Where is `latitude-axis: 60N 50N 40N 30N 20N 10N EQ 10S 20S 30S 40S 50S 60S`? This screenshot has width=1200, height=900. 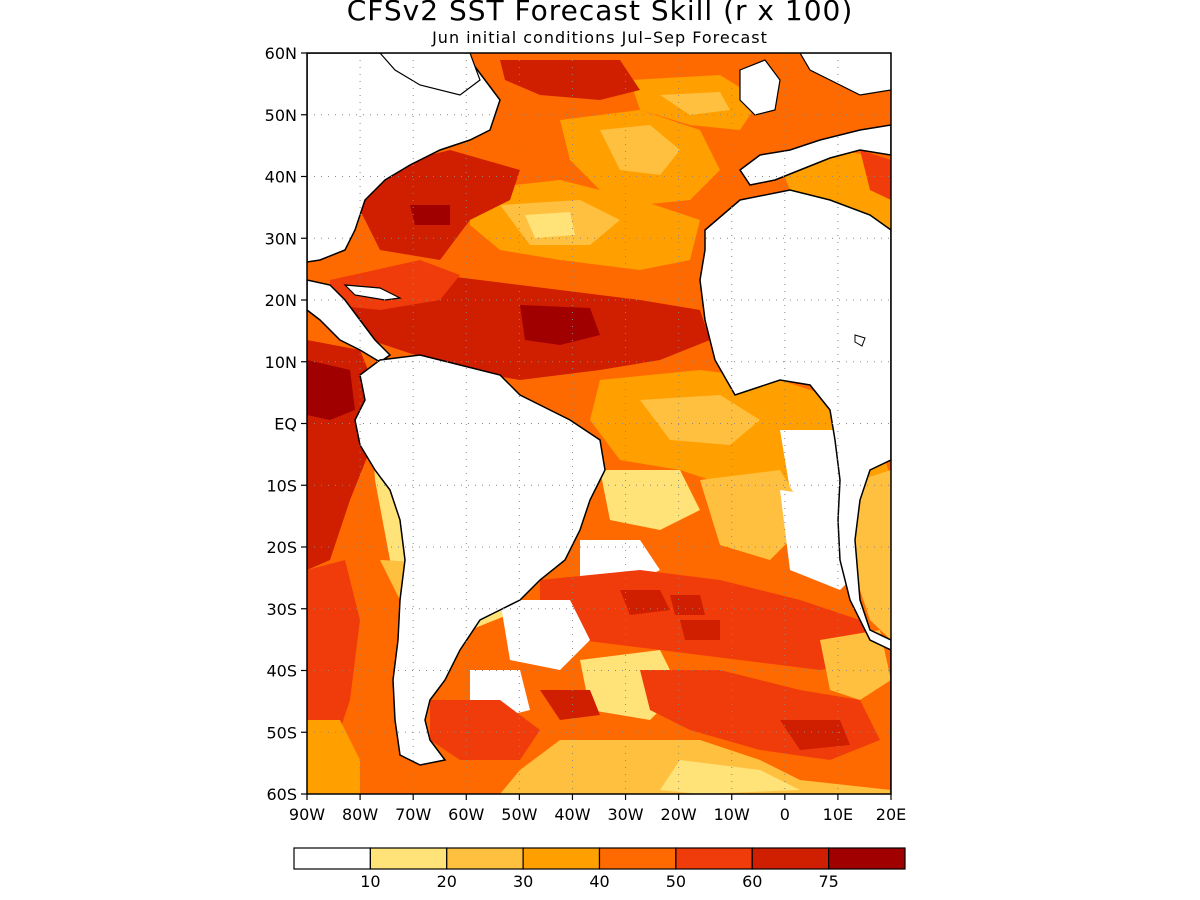 latitude-axis: 60N 50N 40N 30N 20N 10N EQ 10S 20S 30S 40S 50S 60S is located at coordinates (286, 424).